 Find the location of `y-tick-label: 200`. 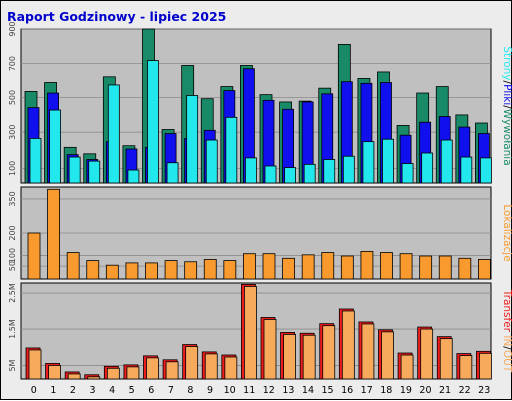

y-tick-label: 200 is located at coordinates (12, 232).